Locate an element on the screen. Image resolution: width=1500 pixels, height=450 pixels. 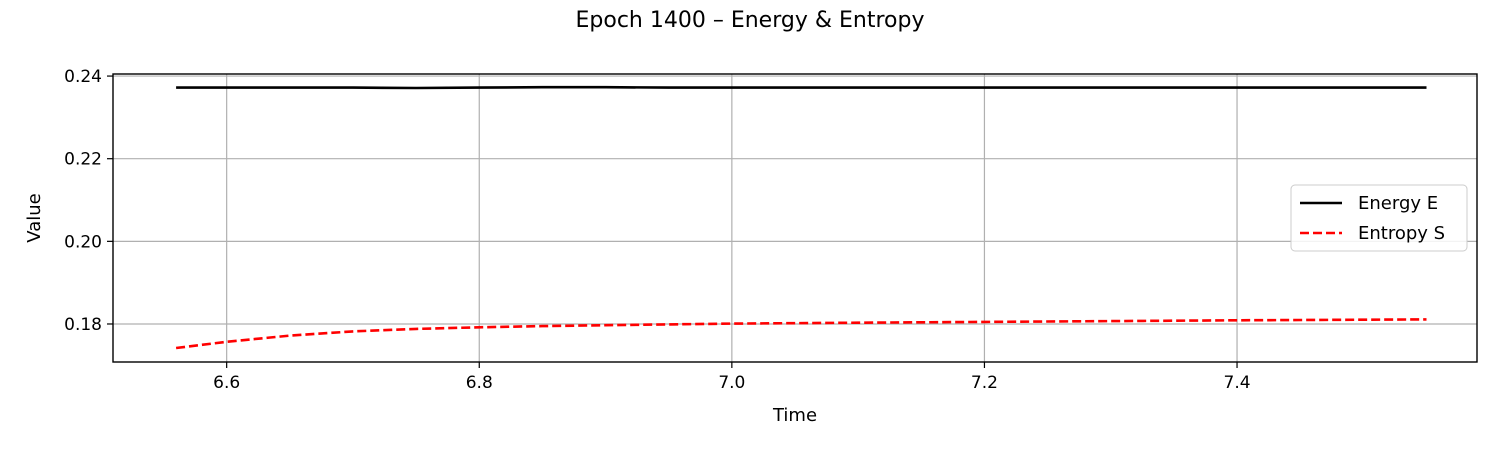
y-axis-label: Value is located at coordinates (34, 217).